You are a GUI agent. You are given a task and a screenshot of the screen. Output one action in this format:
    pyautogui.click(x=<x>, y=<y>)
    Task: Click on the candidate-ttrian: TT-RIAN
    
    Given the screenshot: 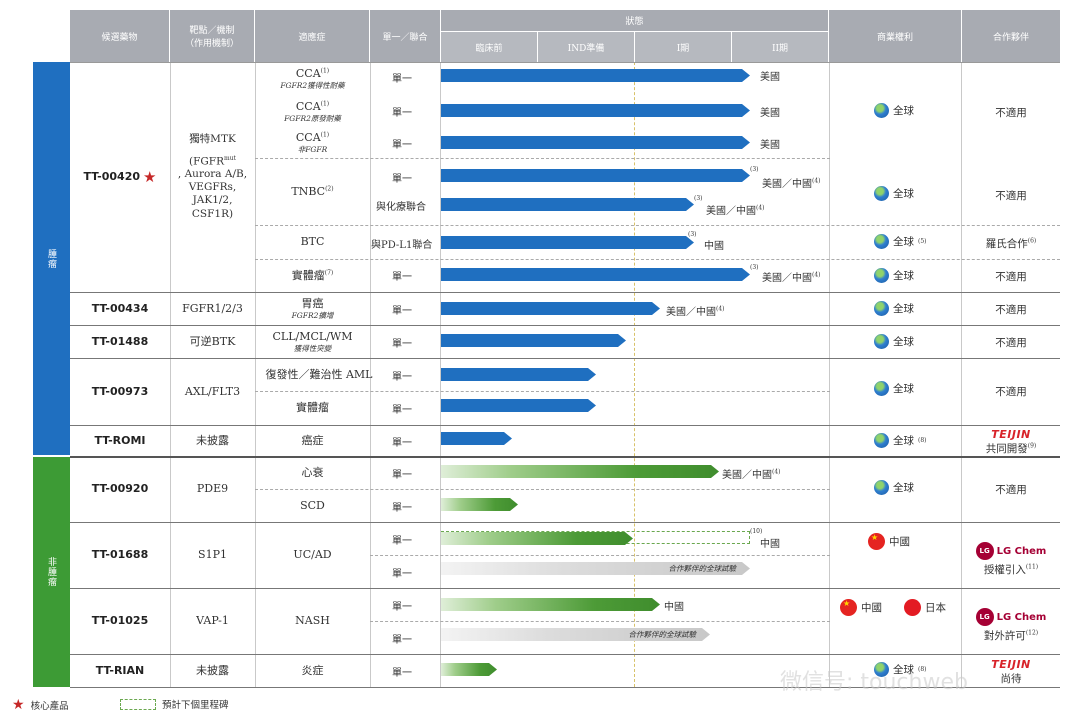 What is the action you would take?
    pyautogui.click(x=120, y=670)
    